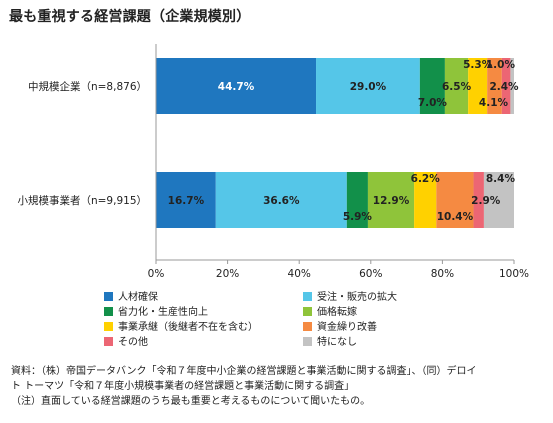 Image resolution: width=553 pixels, height=423 pixels. I want to click on data-label: 29.0%, so click(368, 87).